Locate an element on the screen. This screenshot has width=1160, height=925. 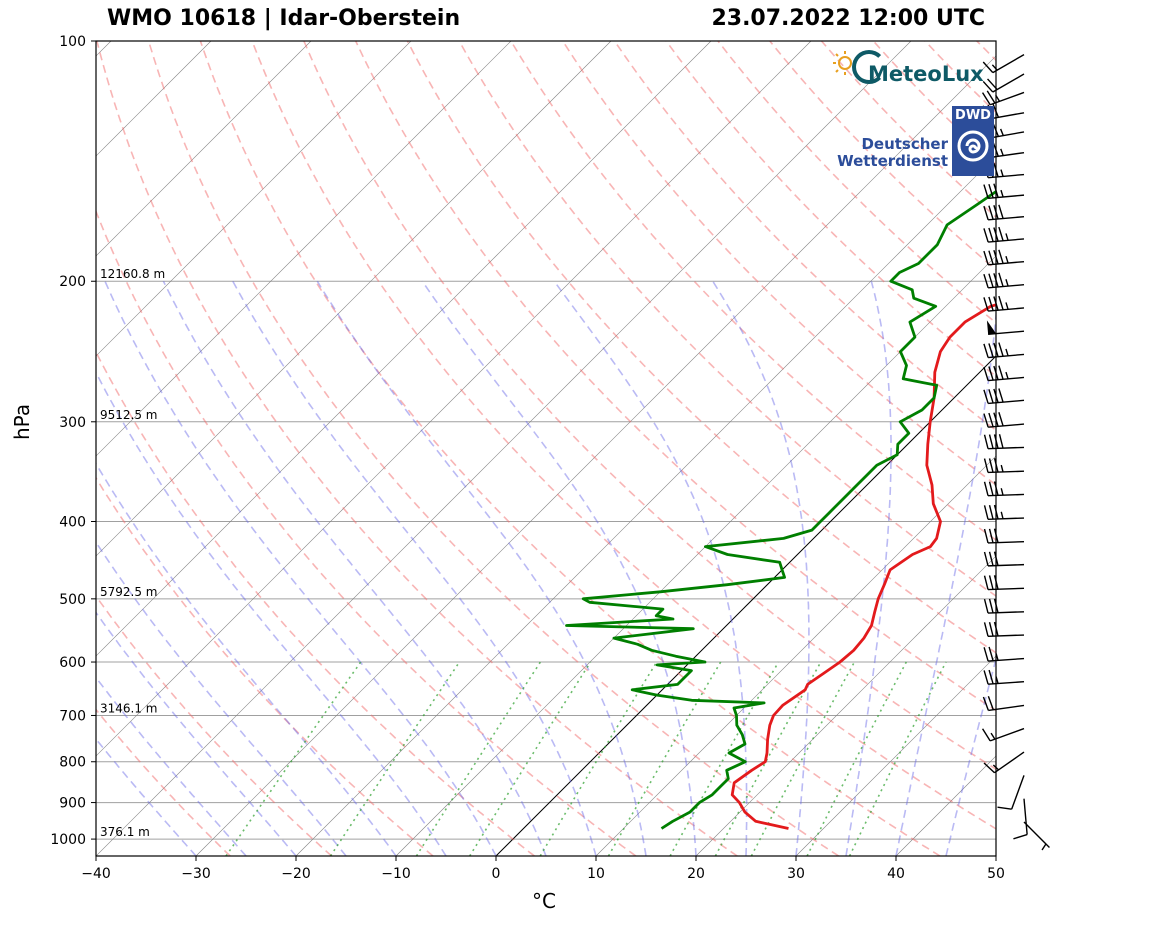
temperature-tick-label: −10 is located at coordinates (396, 874).